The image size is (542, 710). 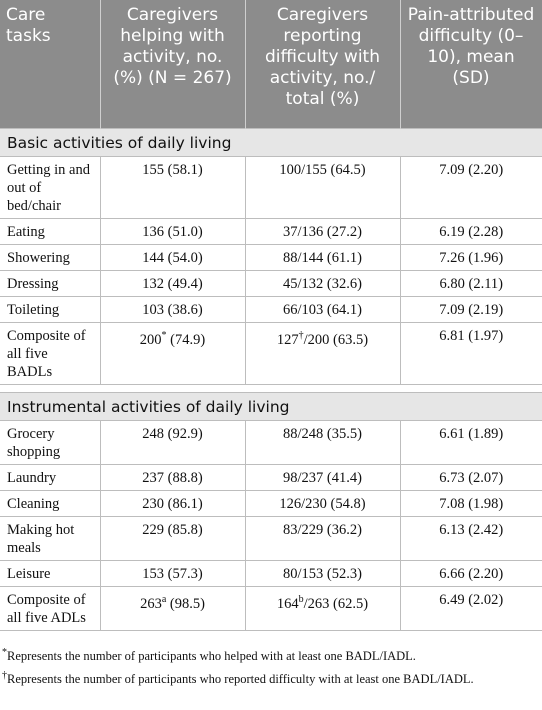 I want to click on table-cell: 83/229 (36.2), so click(x=322, y=538).